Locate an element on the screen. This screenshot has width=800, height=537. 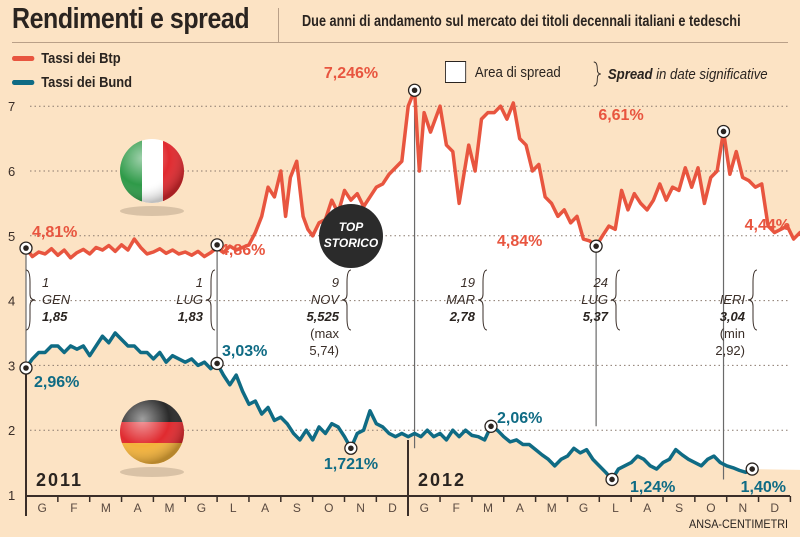
legend-bund-label: Tassi dei Bund is located at coordinates (87, 82).